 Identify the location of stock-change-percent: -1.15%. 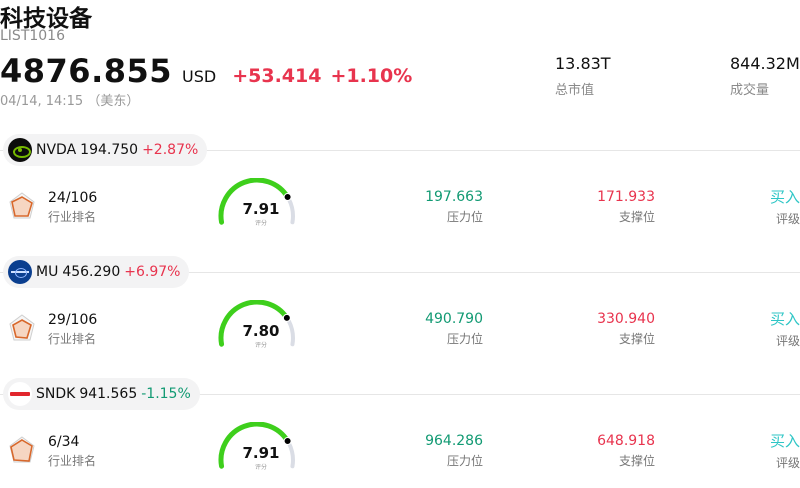
(166, 394).